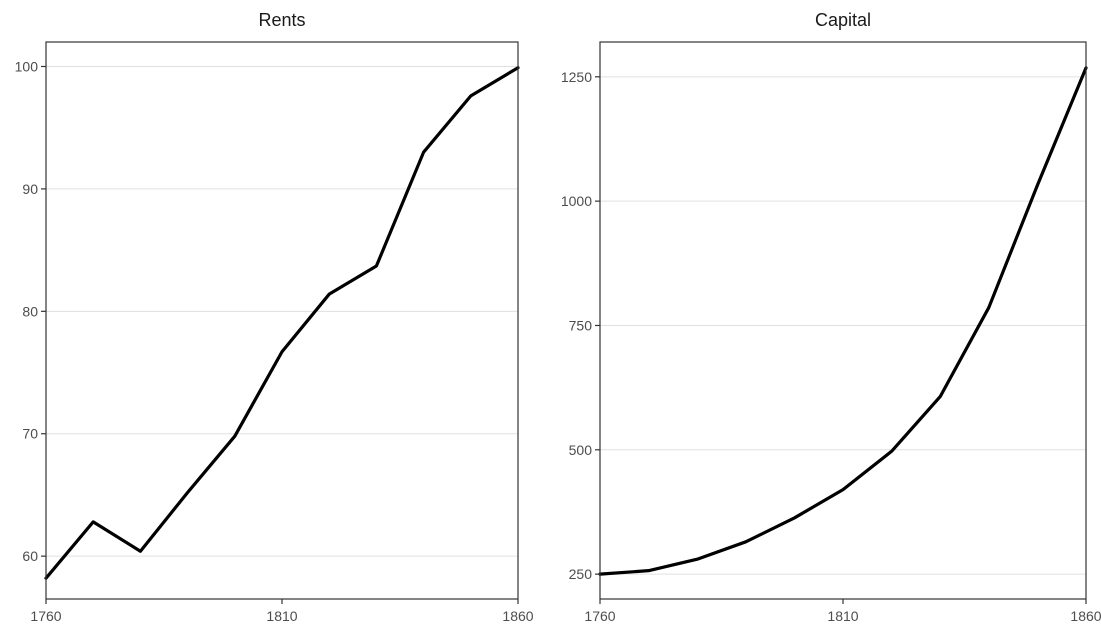 This screenshot has height=627, width=1101. I want to click on capital-x-tick-label: 1860, so click(1085, 616).